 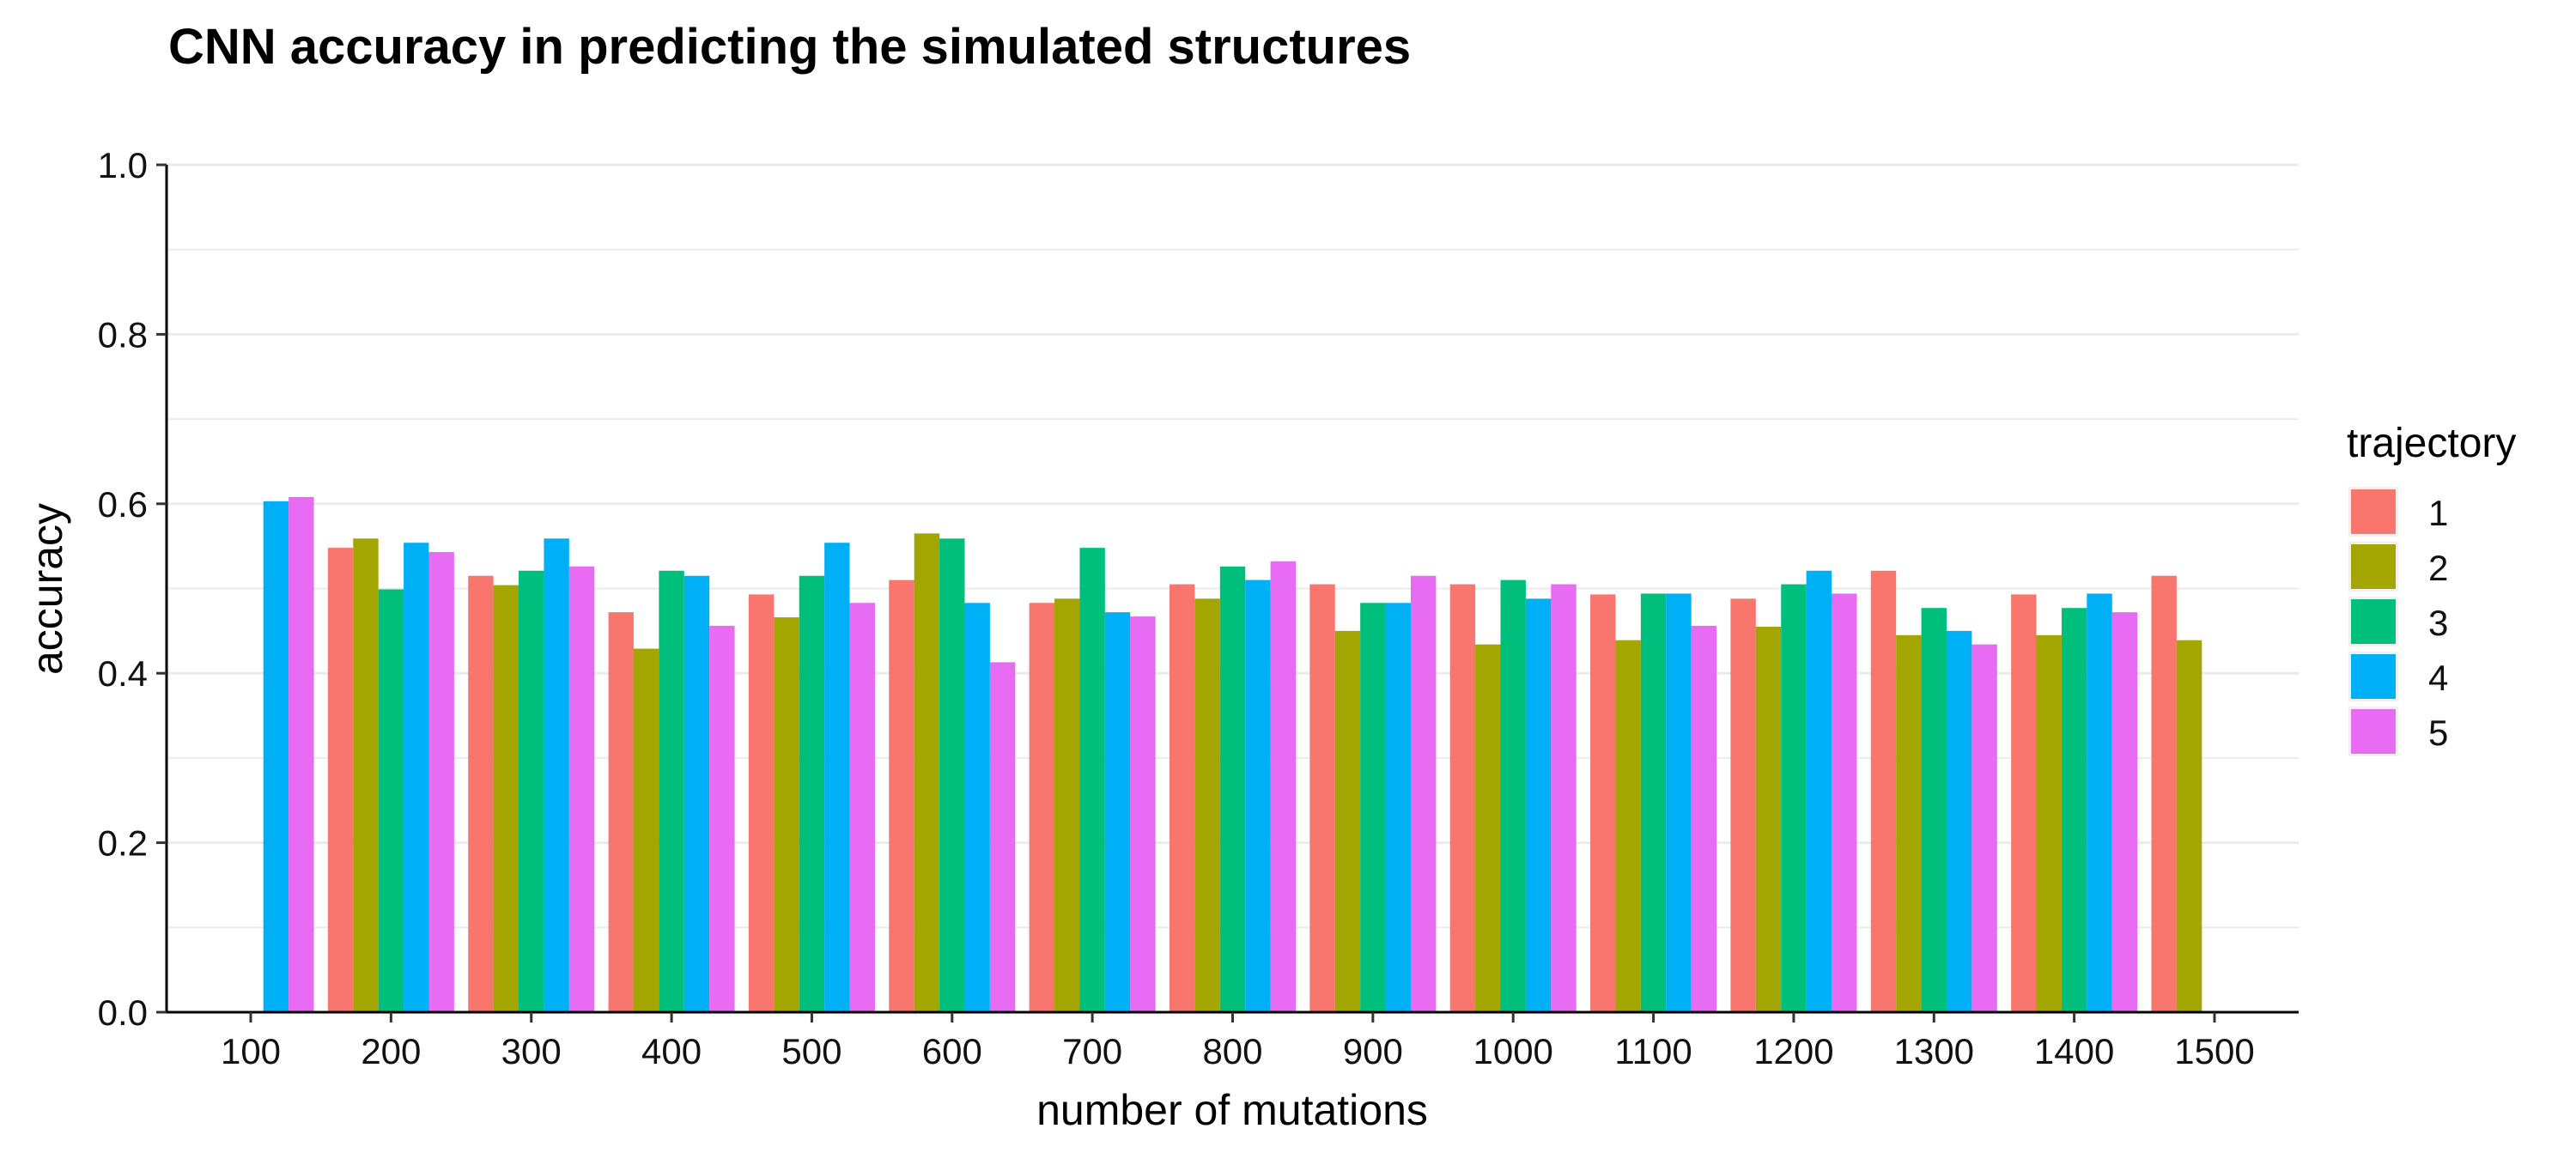 I want to click on x-tick-label: 1200, so click(x=1793, y=1051).